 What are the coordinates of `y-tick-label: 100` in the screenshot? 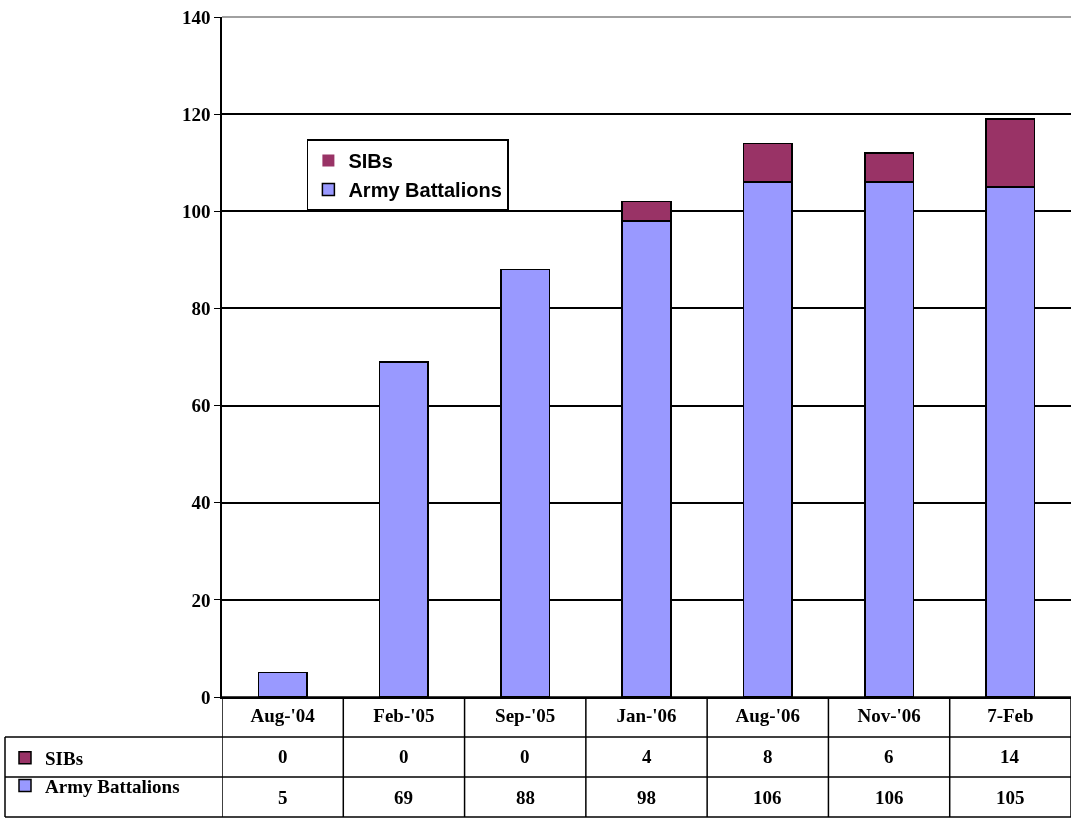 It's located at (196, 211).